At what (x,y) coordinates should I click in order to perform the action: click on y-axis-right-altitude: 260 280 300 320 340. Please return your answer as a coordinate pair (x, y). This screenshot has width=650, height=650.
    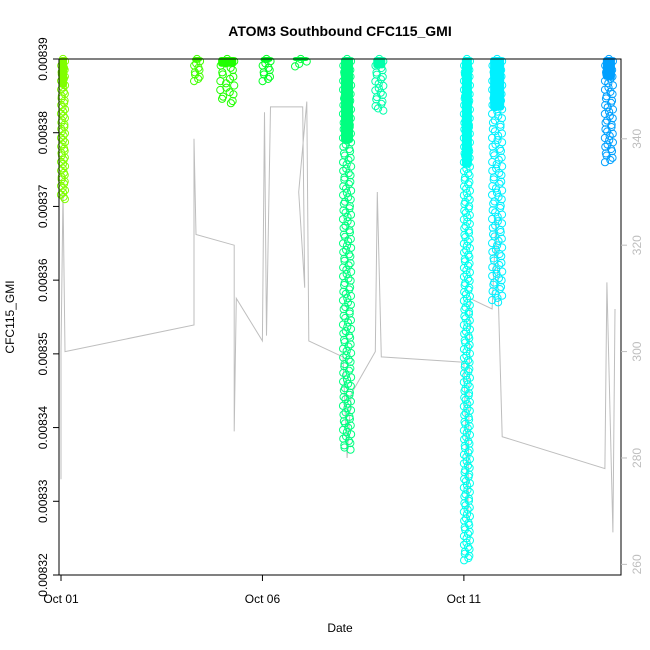
    Looking at the image, I should click on (632, 351).